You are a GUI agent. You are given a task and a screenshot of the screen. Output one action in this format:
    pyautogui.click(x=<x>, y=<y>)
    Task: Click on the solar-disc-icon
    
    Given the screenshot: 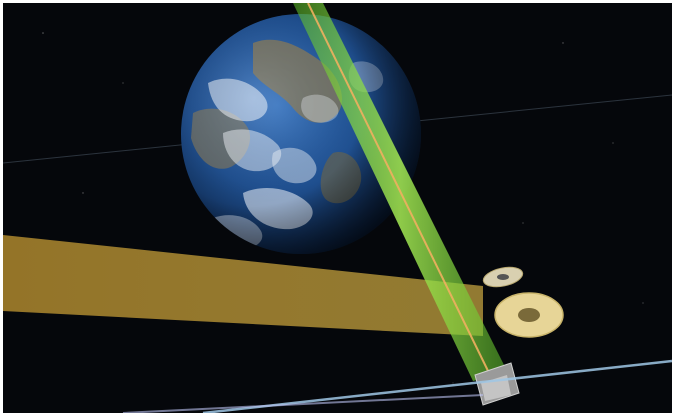 What is the action you would take?
    pyautogui.click(x=523, y=302)
    